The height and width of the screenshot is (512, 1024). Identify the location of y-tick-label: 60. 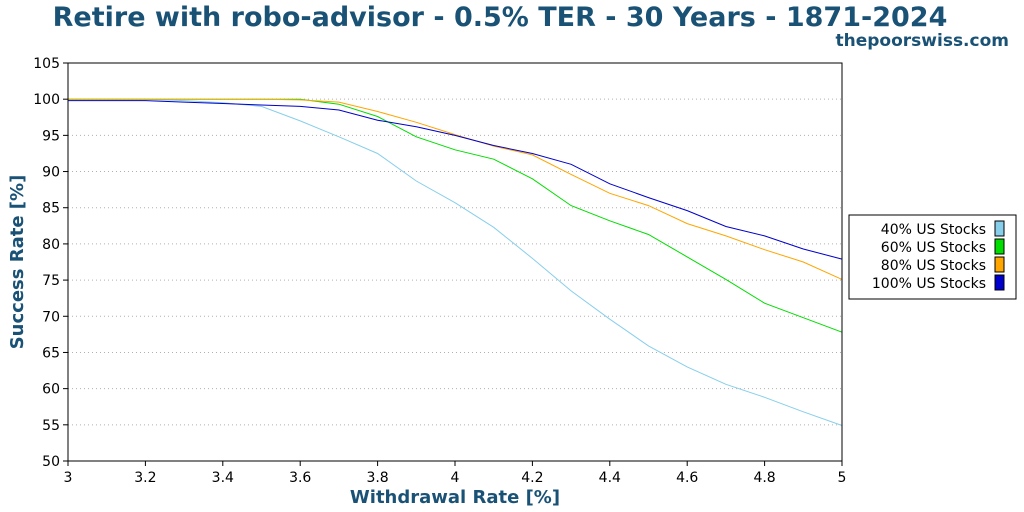
(51, 390).